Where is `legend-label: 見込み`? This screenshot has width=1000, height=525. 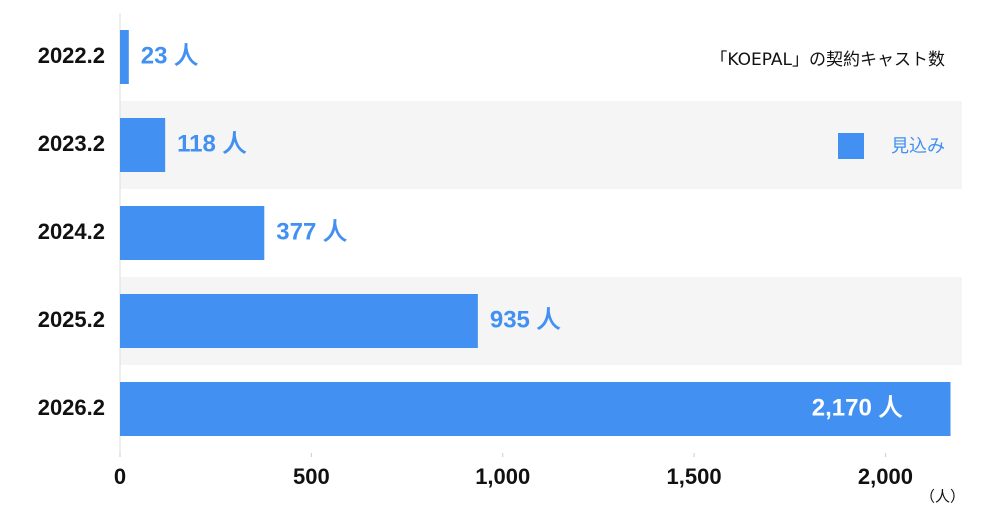
legend-label: 見込み is located at coordinates (918, 146).